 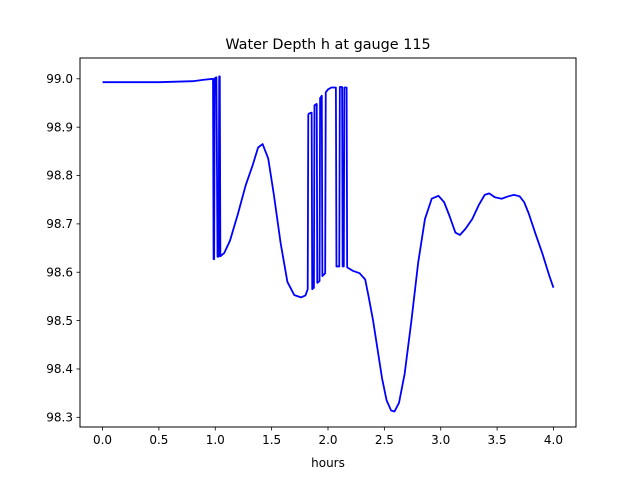 I want to click on x-tick-label: 0.0, so click(x=102, y=440).